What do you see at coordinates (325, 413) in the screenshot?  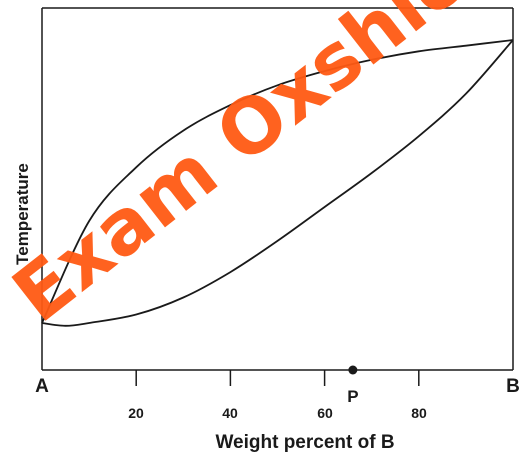 I see `tick-label-60: 60` at bounding box center [325, 413].